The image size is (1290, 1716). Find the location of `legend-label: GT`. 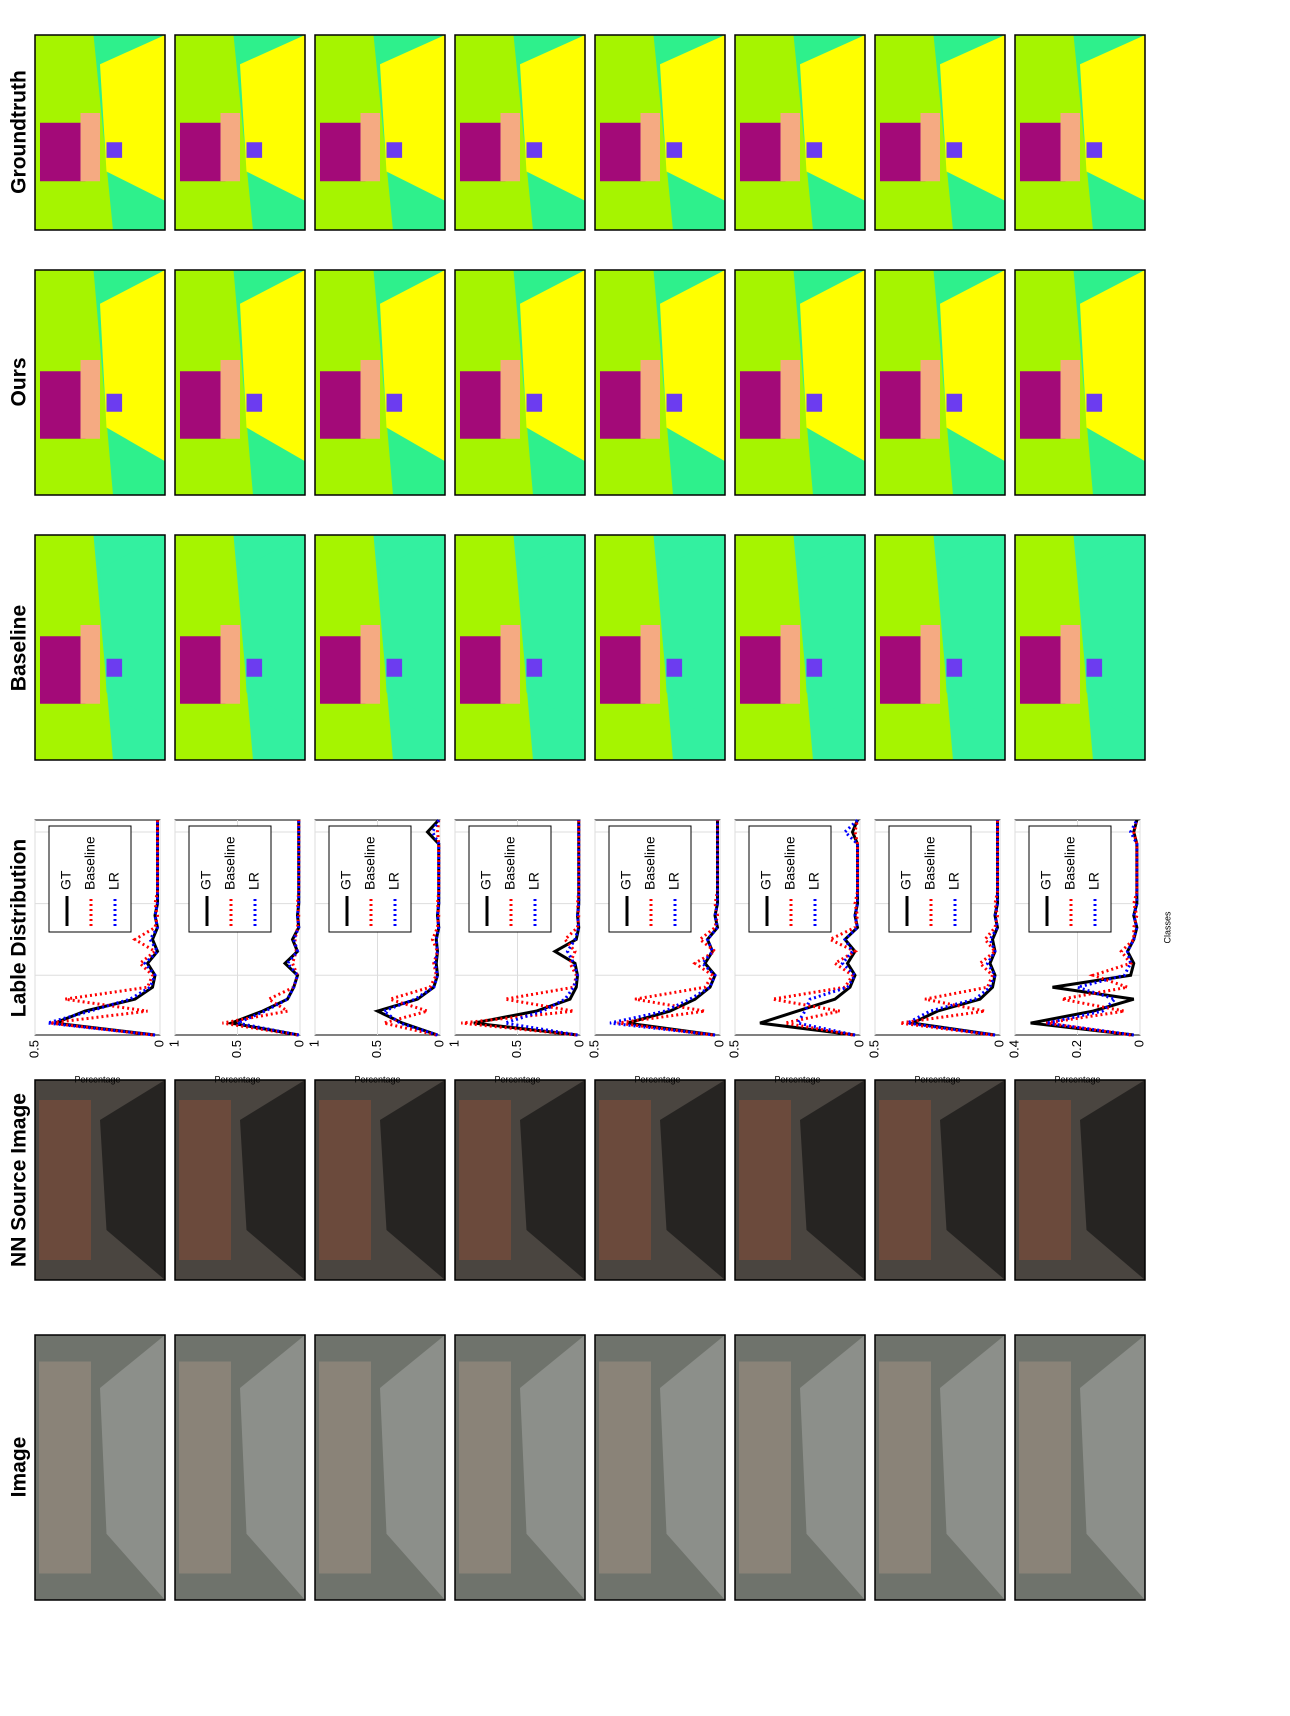

legend-label: GT is located at coordinates (906, 880).